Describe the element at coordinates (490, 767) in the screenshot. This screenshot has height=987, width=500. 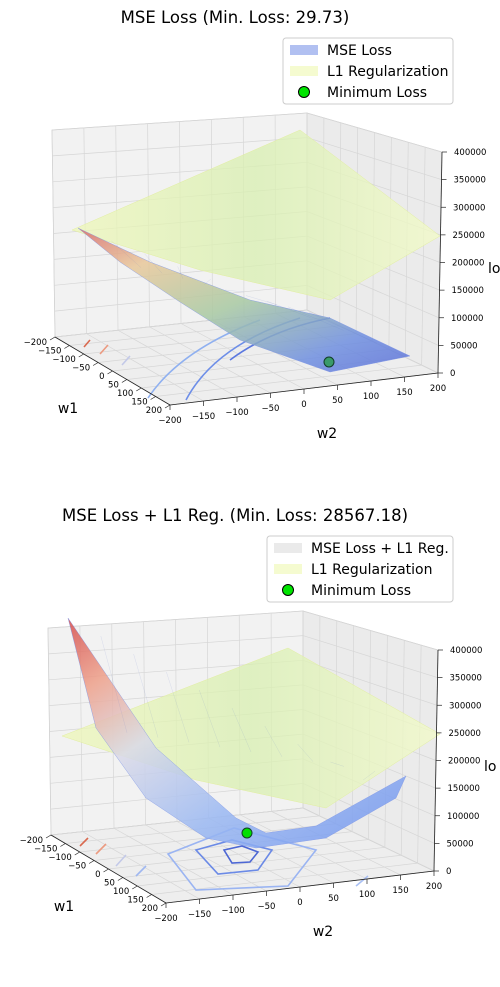
I see `z-axis-label: lo` at that location.